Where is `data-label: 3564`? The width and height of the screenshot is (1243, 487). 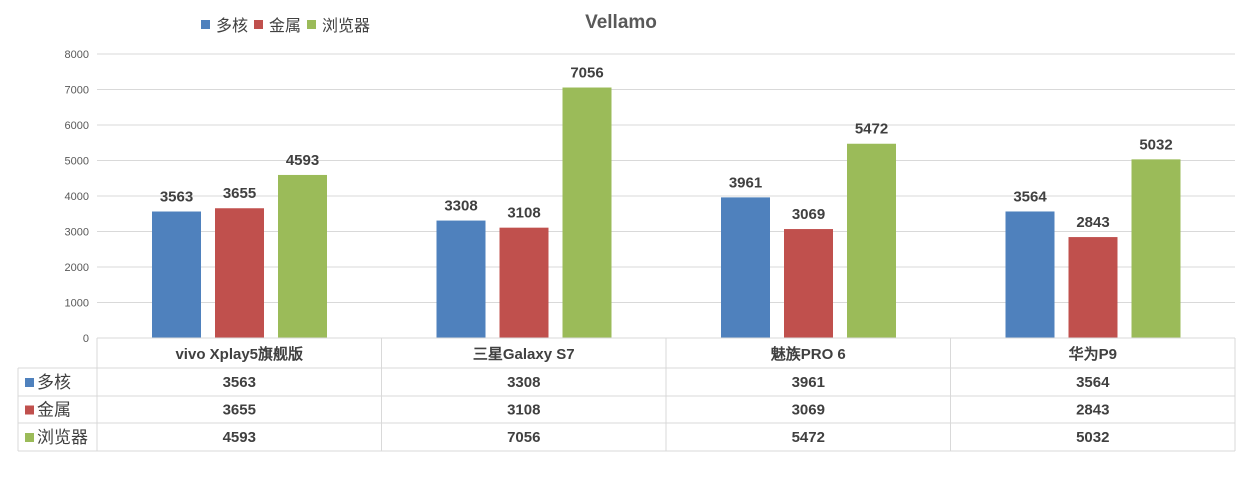 data-label: 3564 is located at coordinates (1030, 196).